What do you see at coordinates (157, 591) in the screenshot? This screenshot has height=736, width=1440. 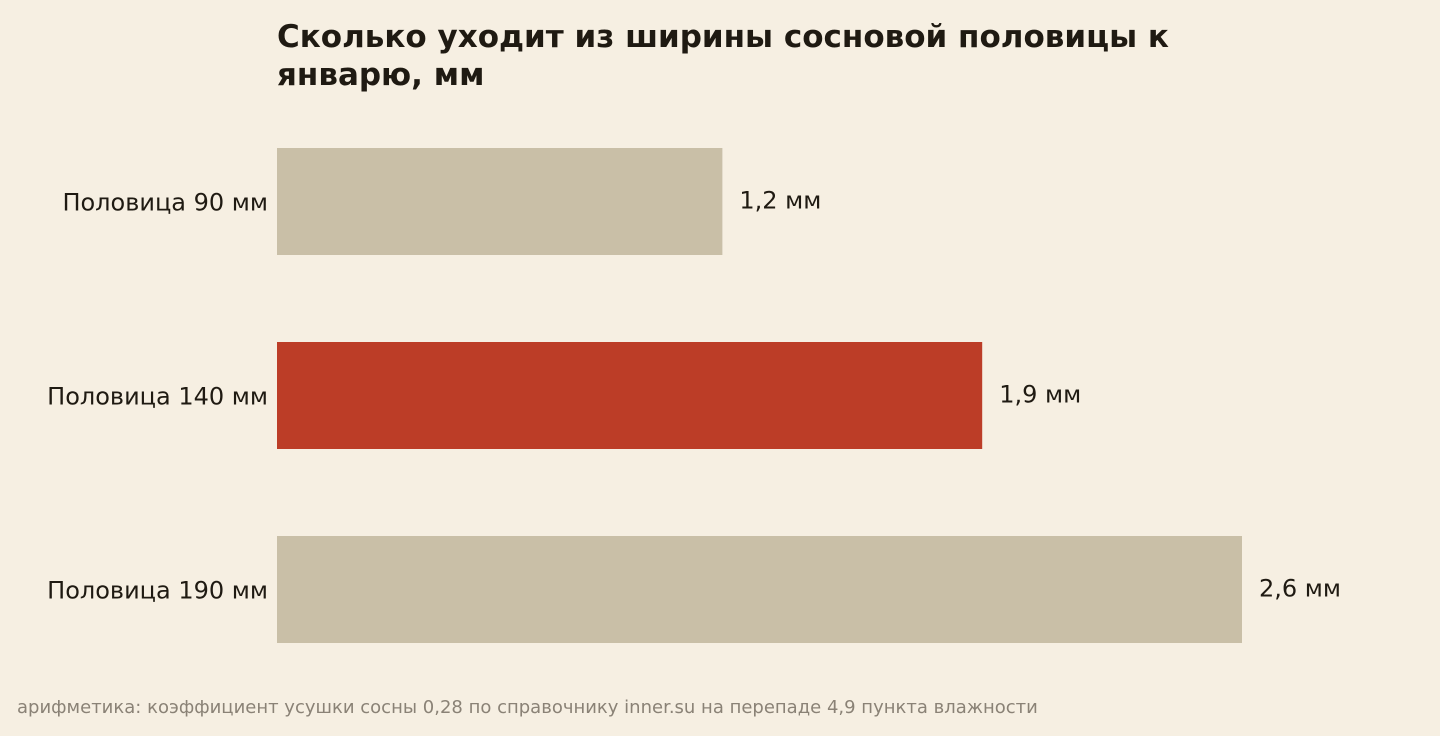 I see `category-label-3: Половица 190 мм` at bounding box center [157, 591].